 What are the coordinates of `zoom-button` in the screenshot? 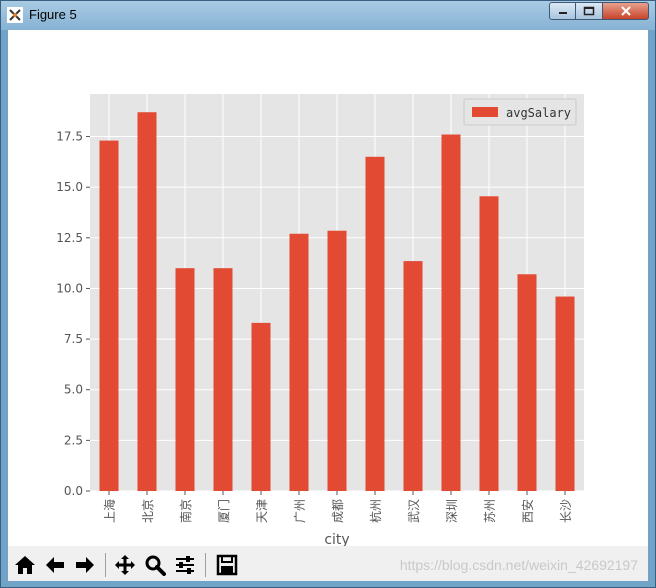 It's located at (155, 565).